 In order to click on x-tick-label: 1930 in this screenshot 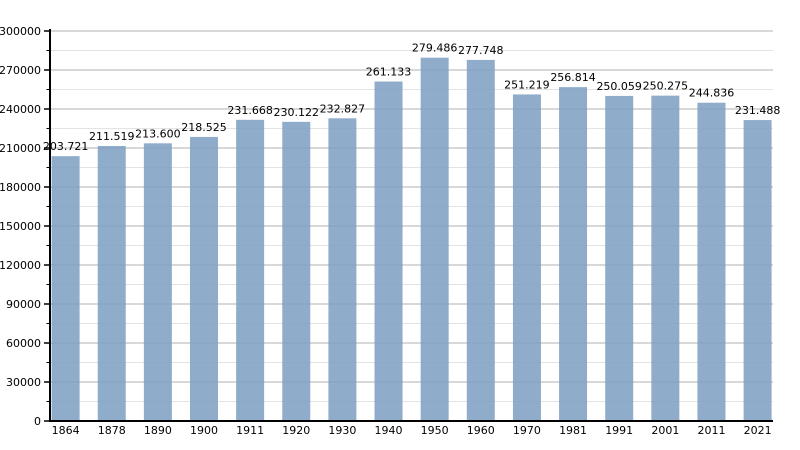, I will do `click(342, 430)`.